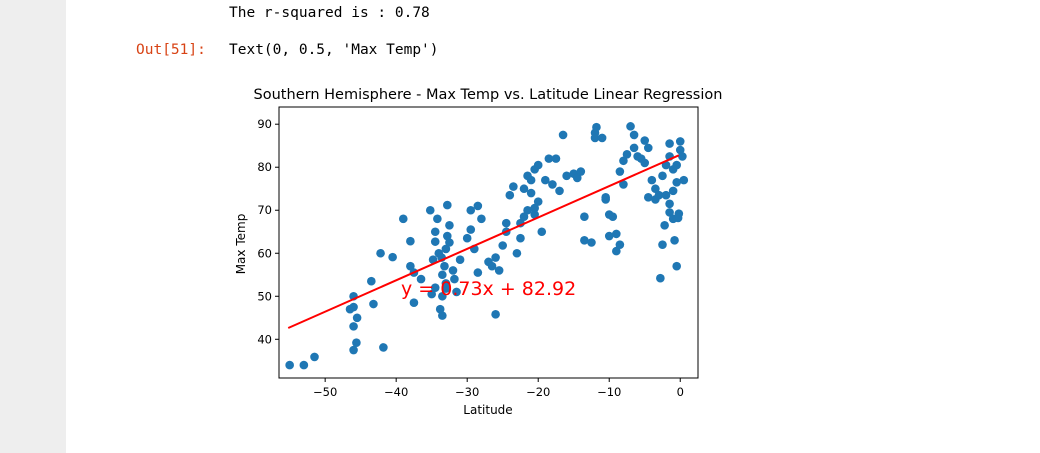 The image size is (1040, 453). What do you see at coordinates (171, 50) in the screenshot?
I see `out-prompt: Out[51]:` at bounding box center [171, 50].